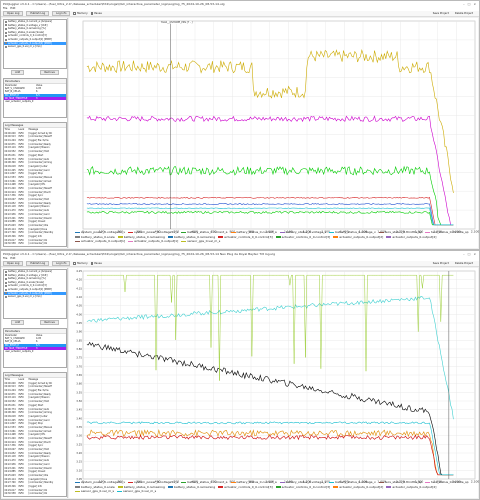  Describe the element at coordinates (141, 237) in the screenshot. I see `legend-item: battery_status_0.remaining` at that location.